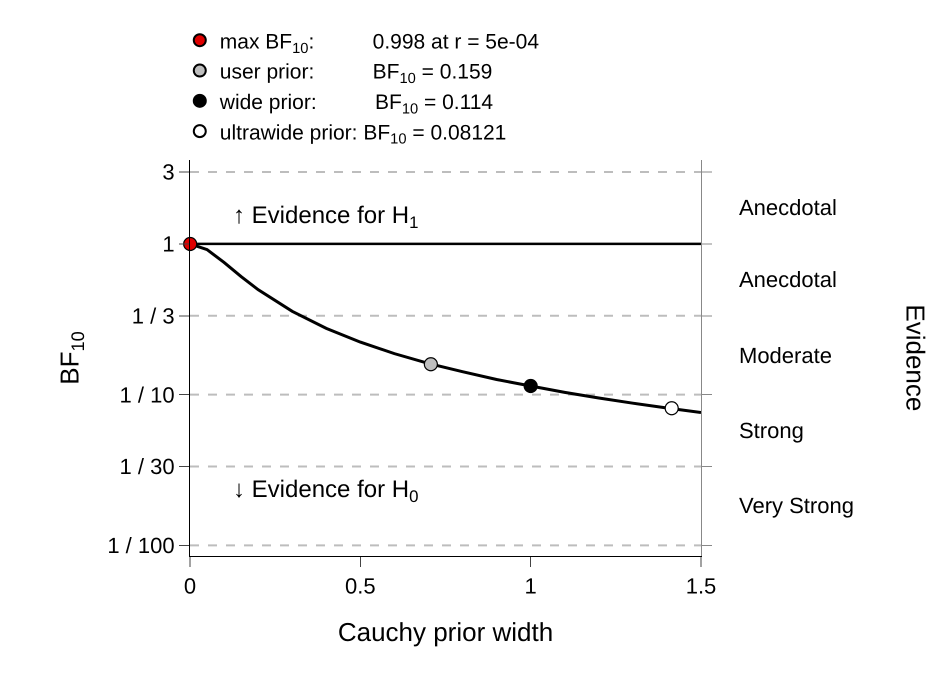  What do you see at coordinates (147, 395) in the screenshot?
I see `y-tick-label: 1 / 10` at bounding box center [147, 395].